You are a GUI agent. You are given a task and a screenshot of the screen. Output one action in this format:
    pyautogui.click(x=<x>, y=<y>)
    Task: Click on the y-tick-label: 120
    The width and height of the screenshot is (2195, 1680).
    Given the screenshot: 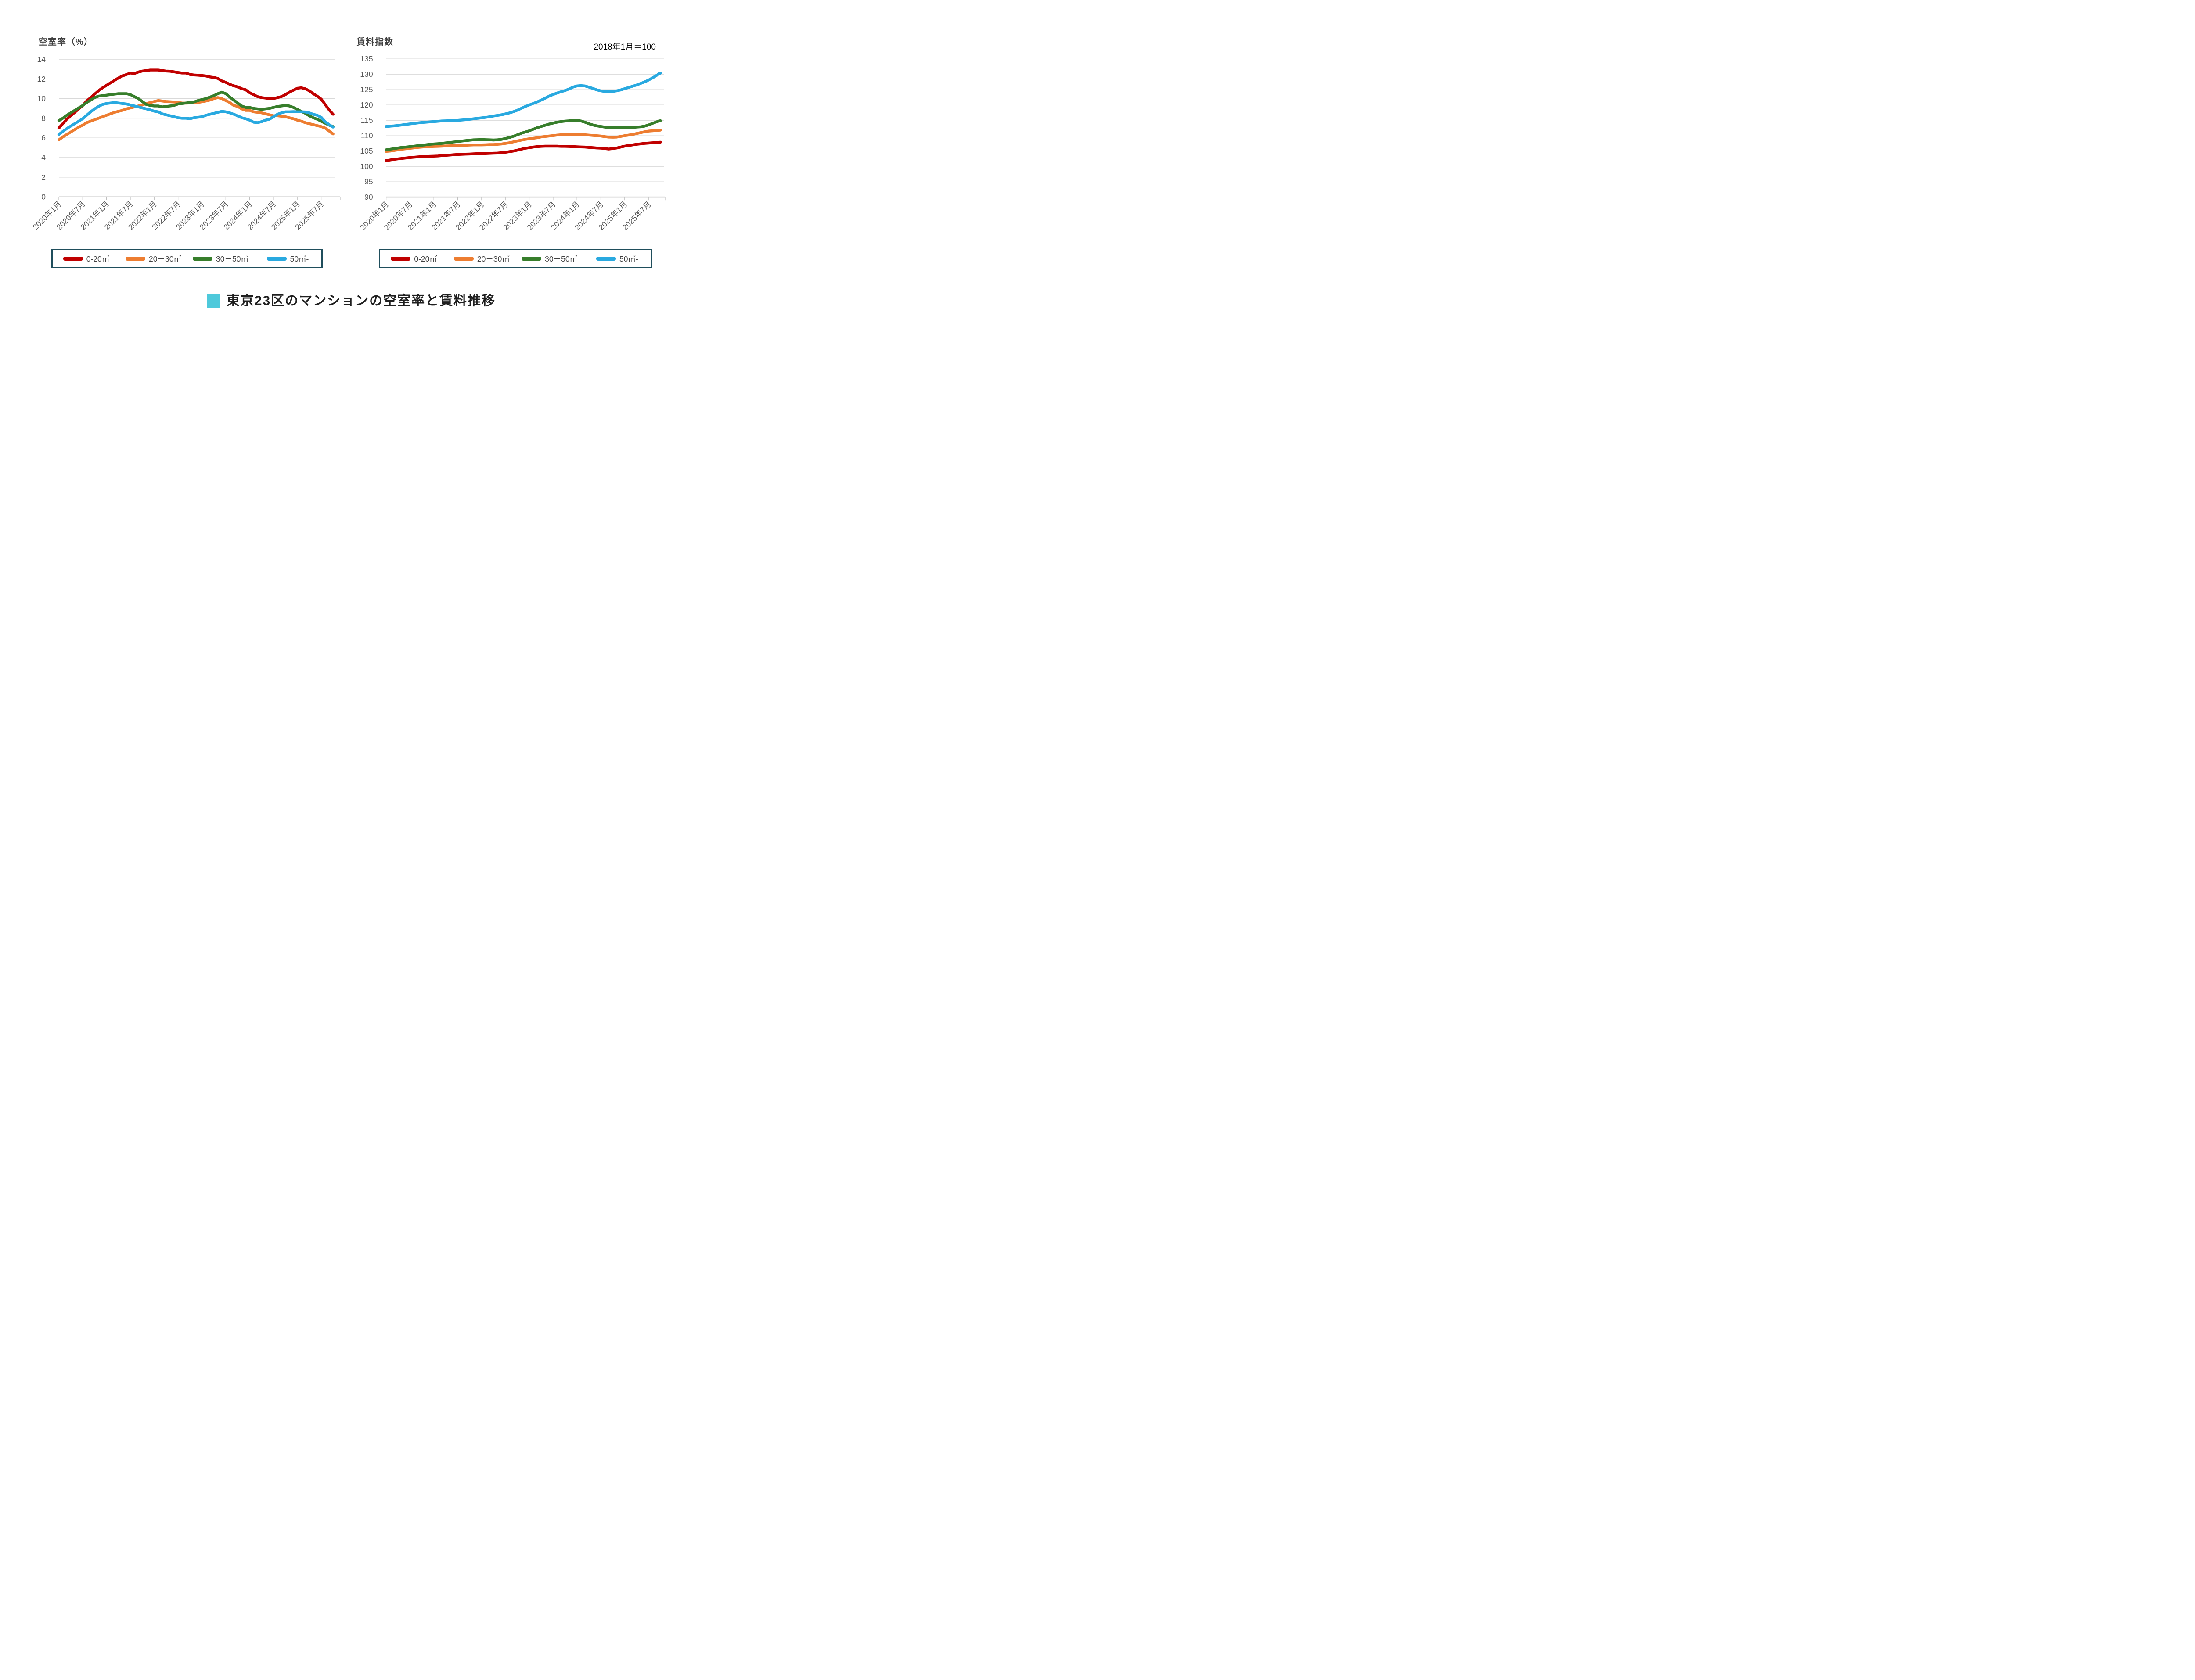 What is the action you would take?
    pyautogui.click(x=366, y=105)
    